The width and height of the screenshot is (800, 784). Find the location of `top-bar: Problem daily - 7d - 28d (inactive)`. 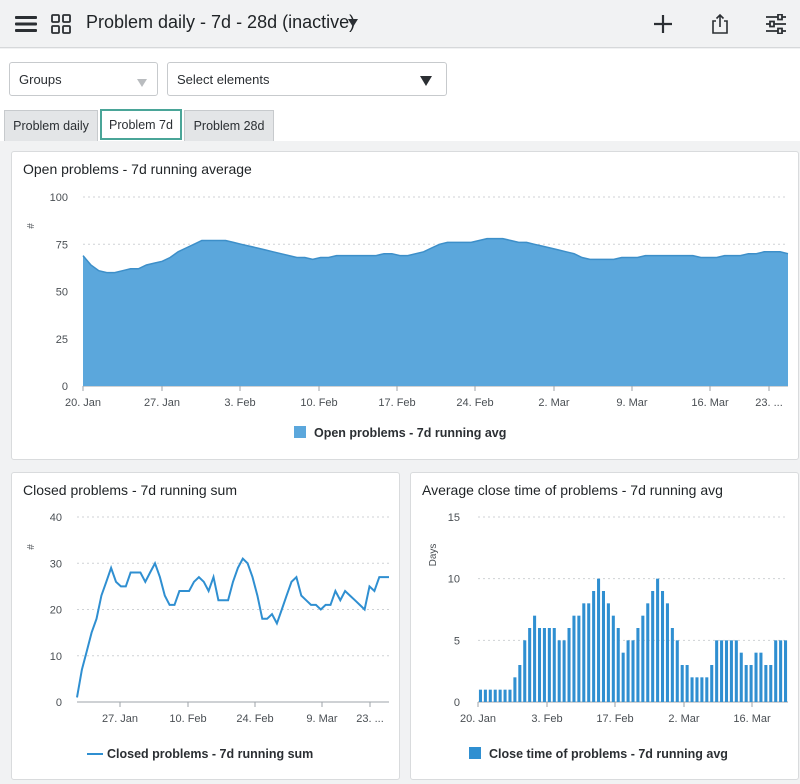

top-bar: Problem daily - 7d - 28d (inactive) is located at coordinates (400, 24).